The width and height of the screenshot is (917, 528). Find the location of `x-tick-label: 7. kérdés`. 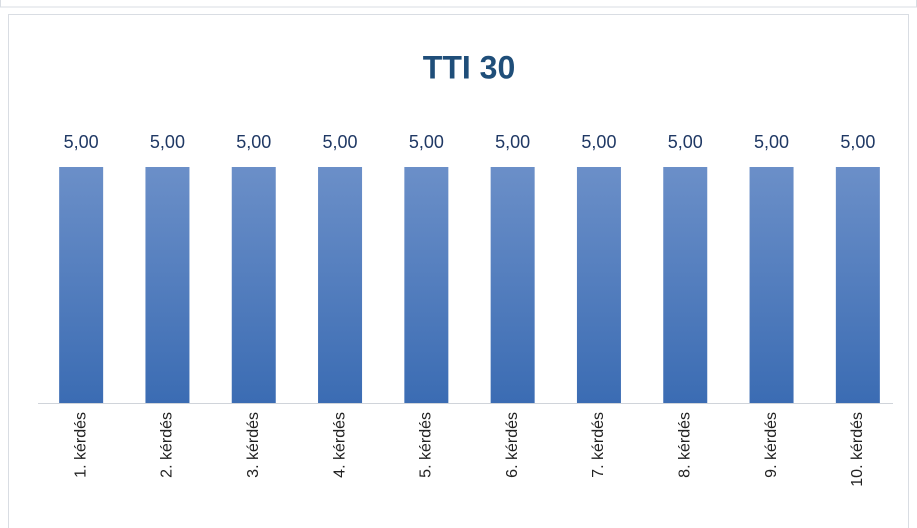

x-tick-label: 7. kérdés is located at coordinates (598, 445).